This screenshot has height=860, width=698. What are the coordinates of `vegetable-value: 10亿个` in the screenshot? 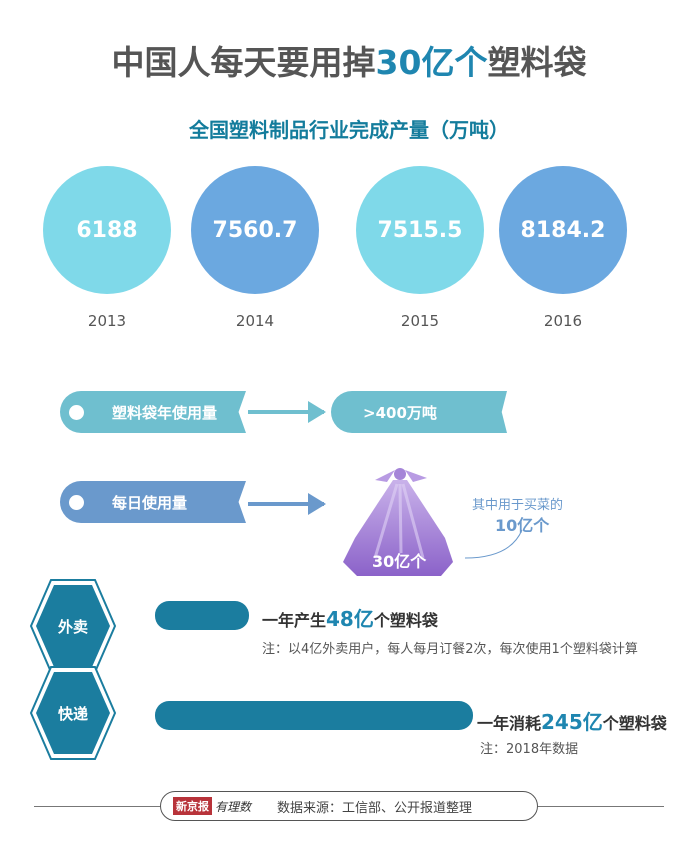 It's located at (522, 525).